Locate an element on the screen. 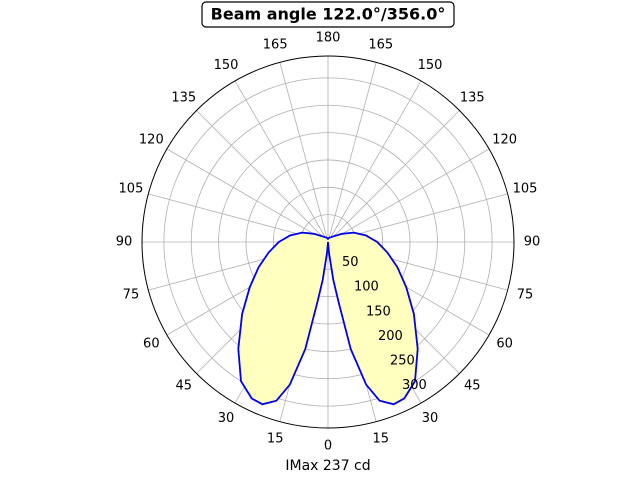 The width and height of the screenshot is (640, 480). theta-tick-label: 180 is located at coordinates (328, 38).